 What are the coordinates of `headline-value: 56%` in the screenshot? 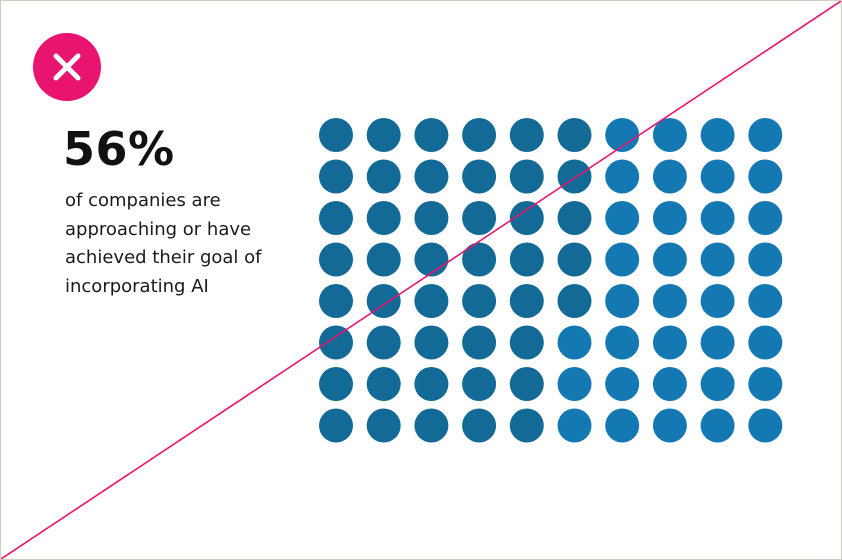 It's located at (119, 149).